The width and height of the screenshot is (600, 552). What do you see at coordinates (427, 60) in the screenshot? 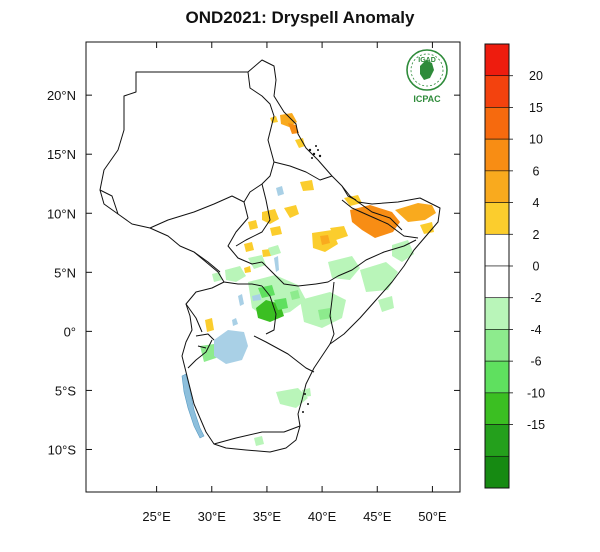
I see `logo-top-text: IGAD` at bounding box center [427, 60].